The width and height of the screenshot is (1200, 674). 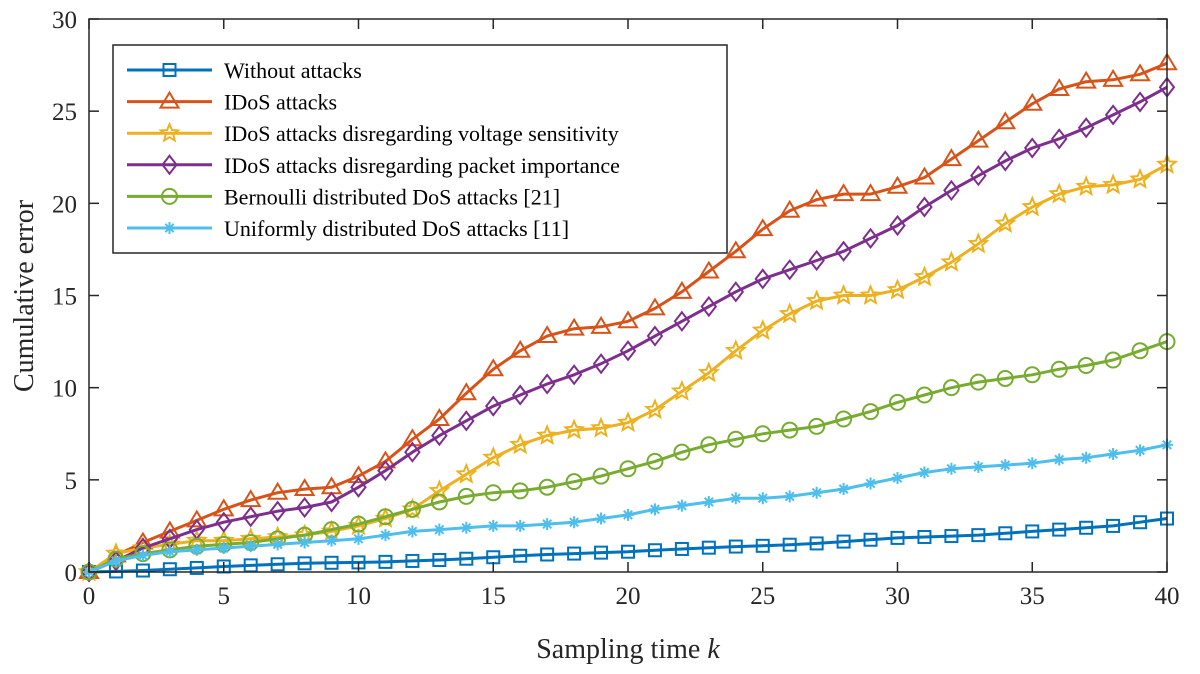 I want to click on x-axis-label-text: Sampling time, so click(x=618, y=649).